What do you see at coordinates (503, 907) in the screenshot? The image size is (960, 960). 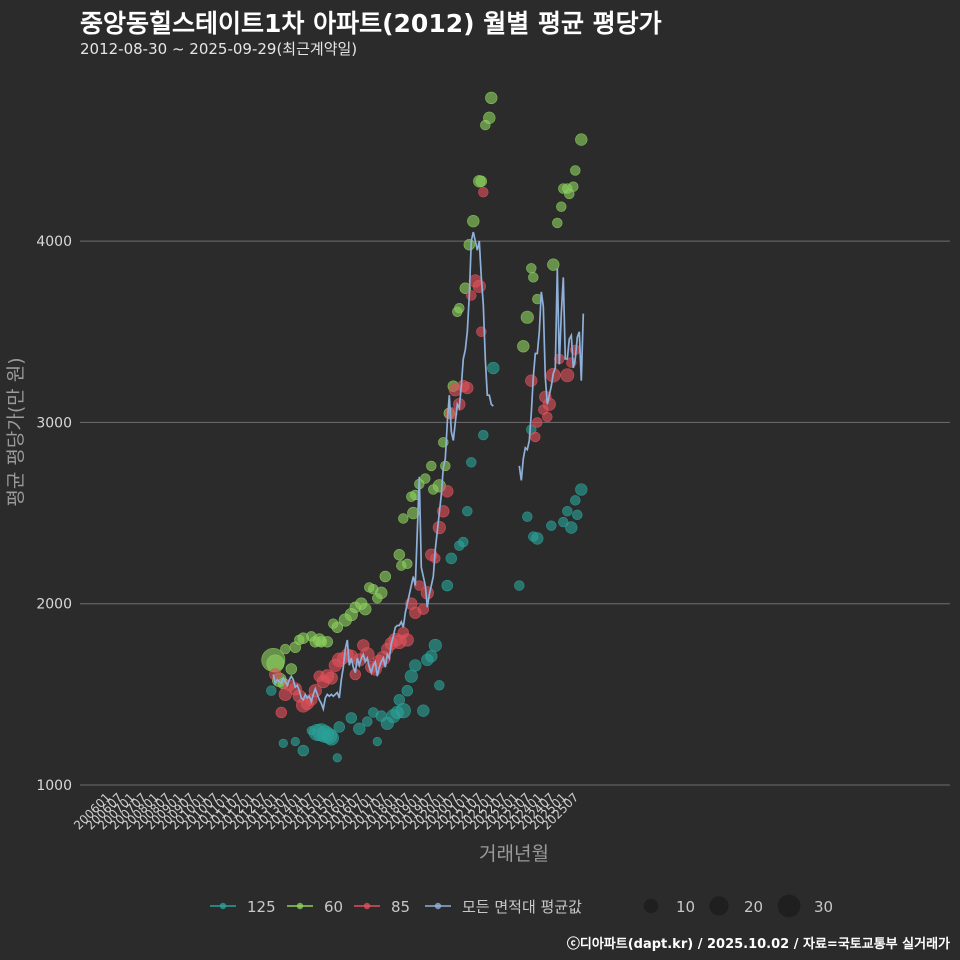 I see `legend-item: 모든 면적대 평균값` at bounding box center [503, 907].